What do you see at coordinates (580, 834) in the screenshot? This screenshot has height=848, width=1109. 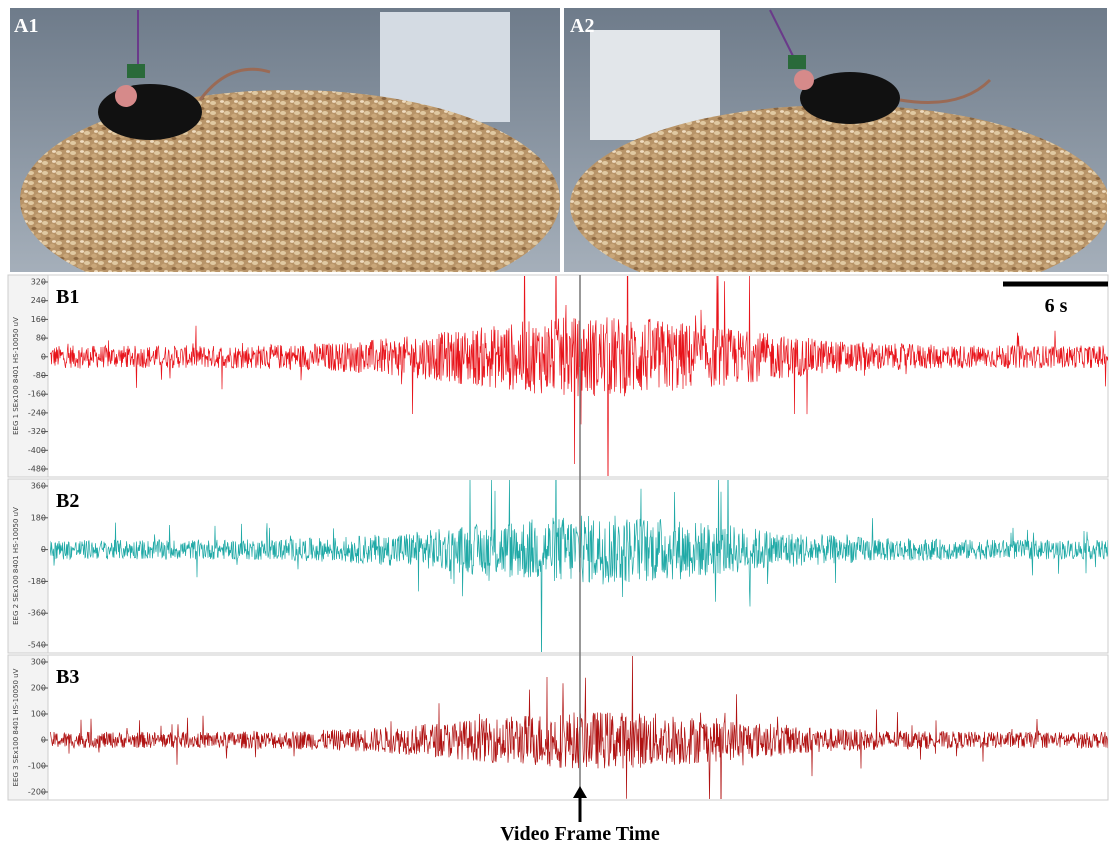 I see `marker-label: Video Frame Time` at bounding box center [580, 834].